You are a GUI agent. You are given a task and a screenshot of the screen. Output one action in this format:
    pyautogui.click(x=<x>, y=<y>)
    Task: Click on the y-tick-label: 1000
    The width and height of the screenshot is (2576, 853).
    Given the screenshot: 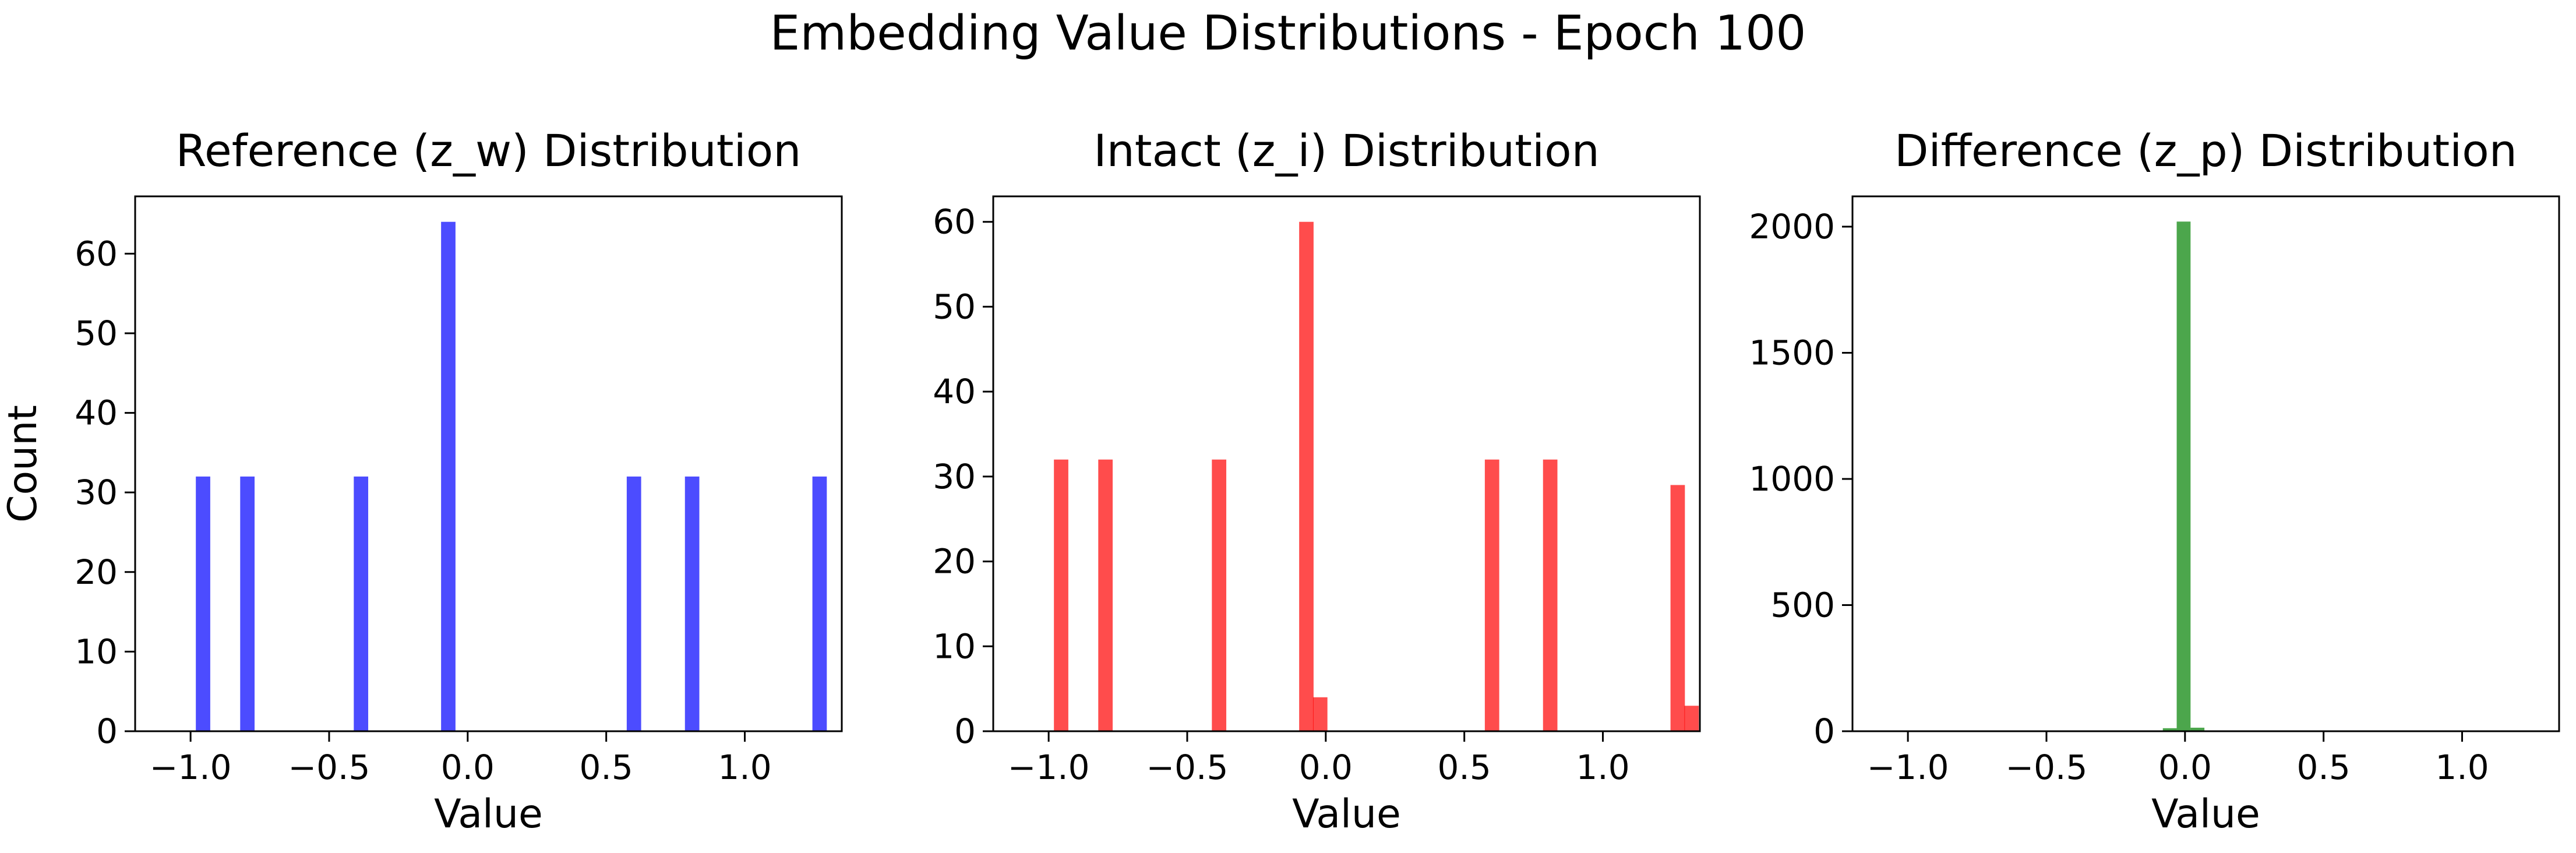 What is the action you would take?
    pyautogui.click(x=1792, y=479)
    